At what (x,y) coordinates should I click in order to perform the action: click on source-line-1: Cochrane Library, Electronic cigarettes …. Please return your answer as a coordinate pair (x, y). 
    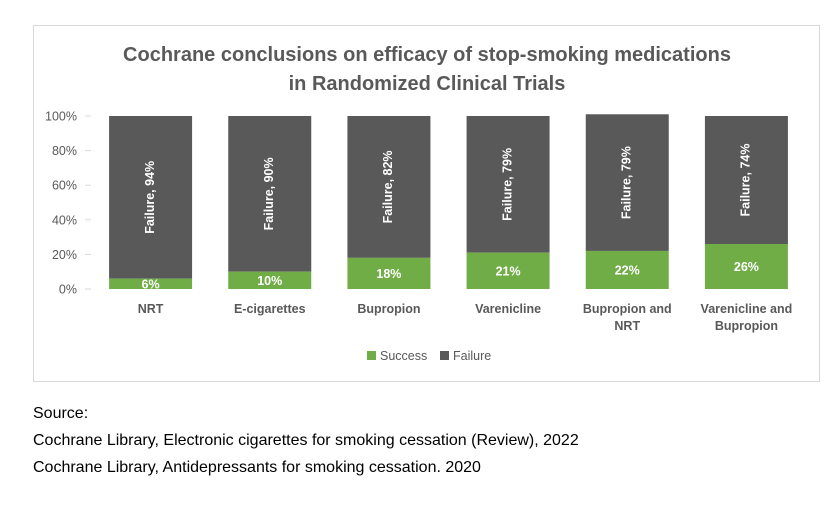
    Looking at the image, I should click on (306, 440).